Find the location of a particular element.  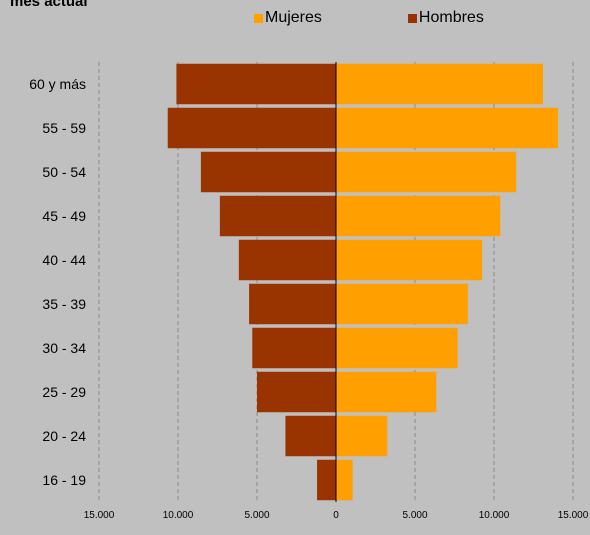

legend-swatch-hombres is located at coordinates (412, 18).